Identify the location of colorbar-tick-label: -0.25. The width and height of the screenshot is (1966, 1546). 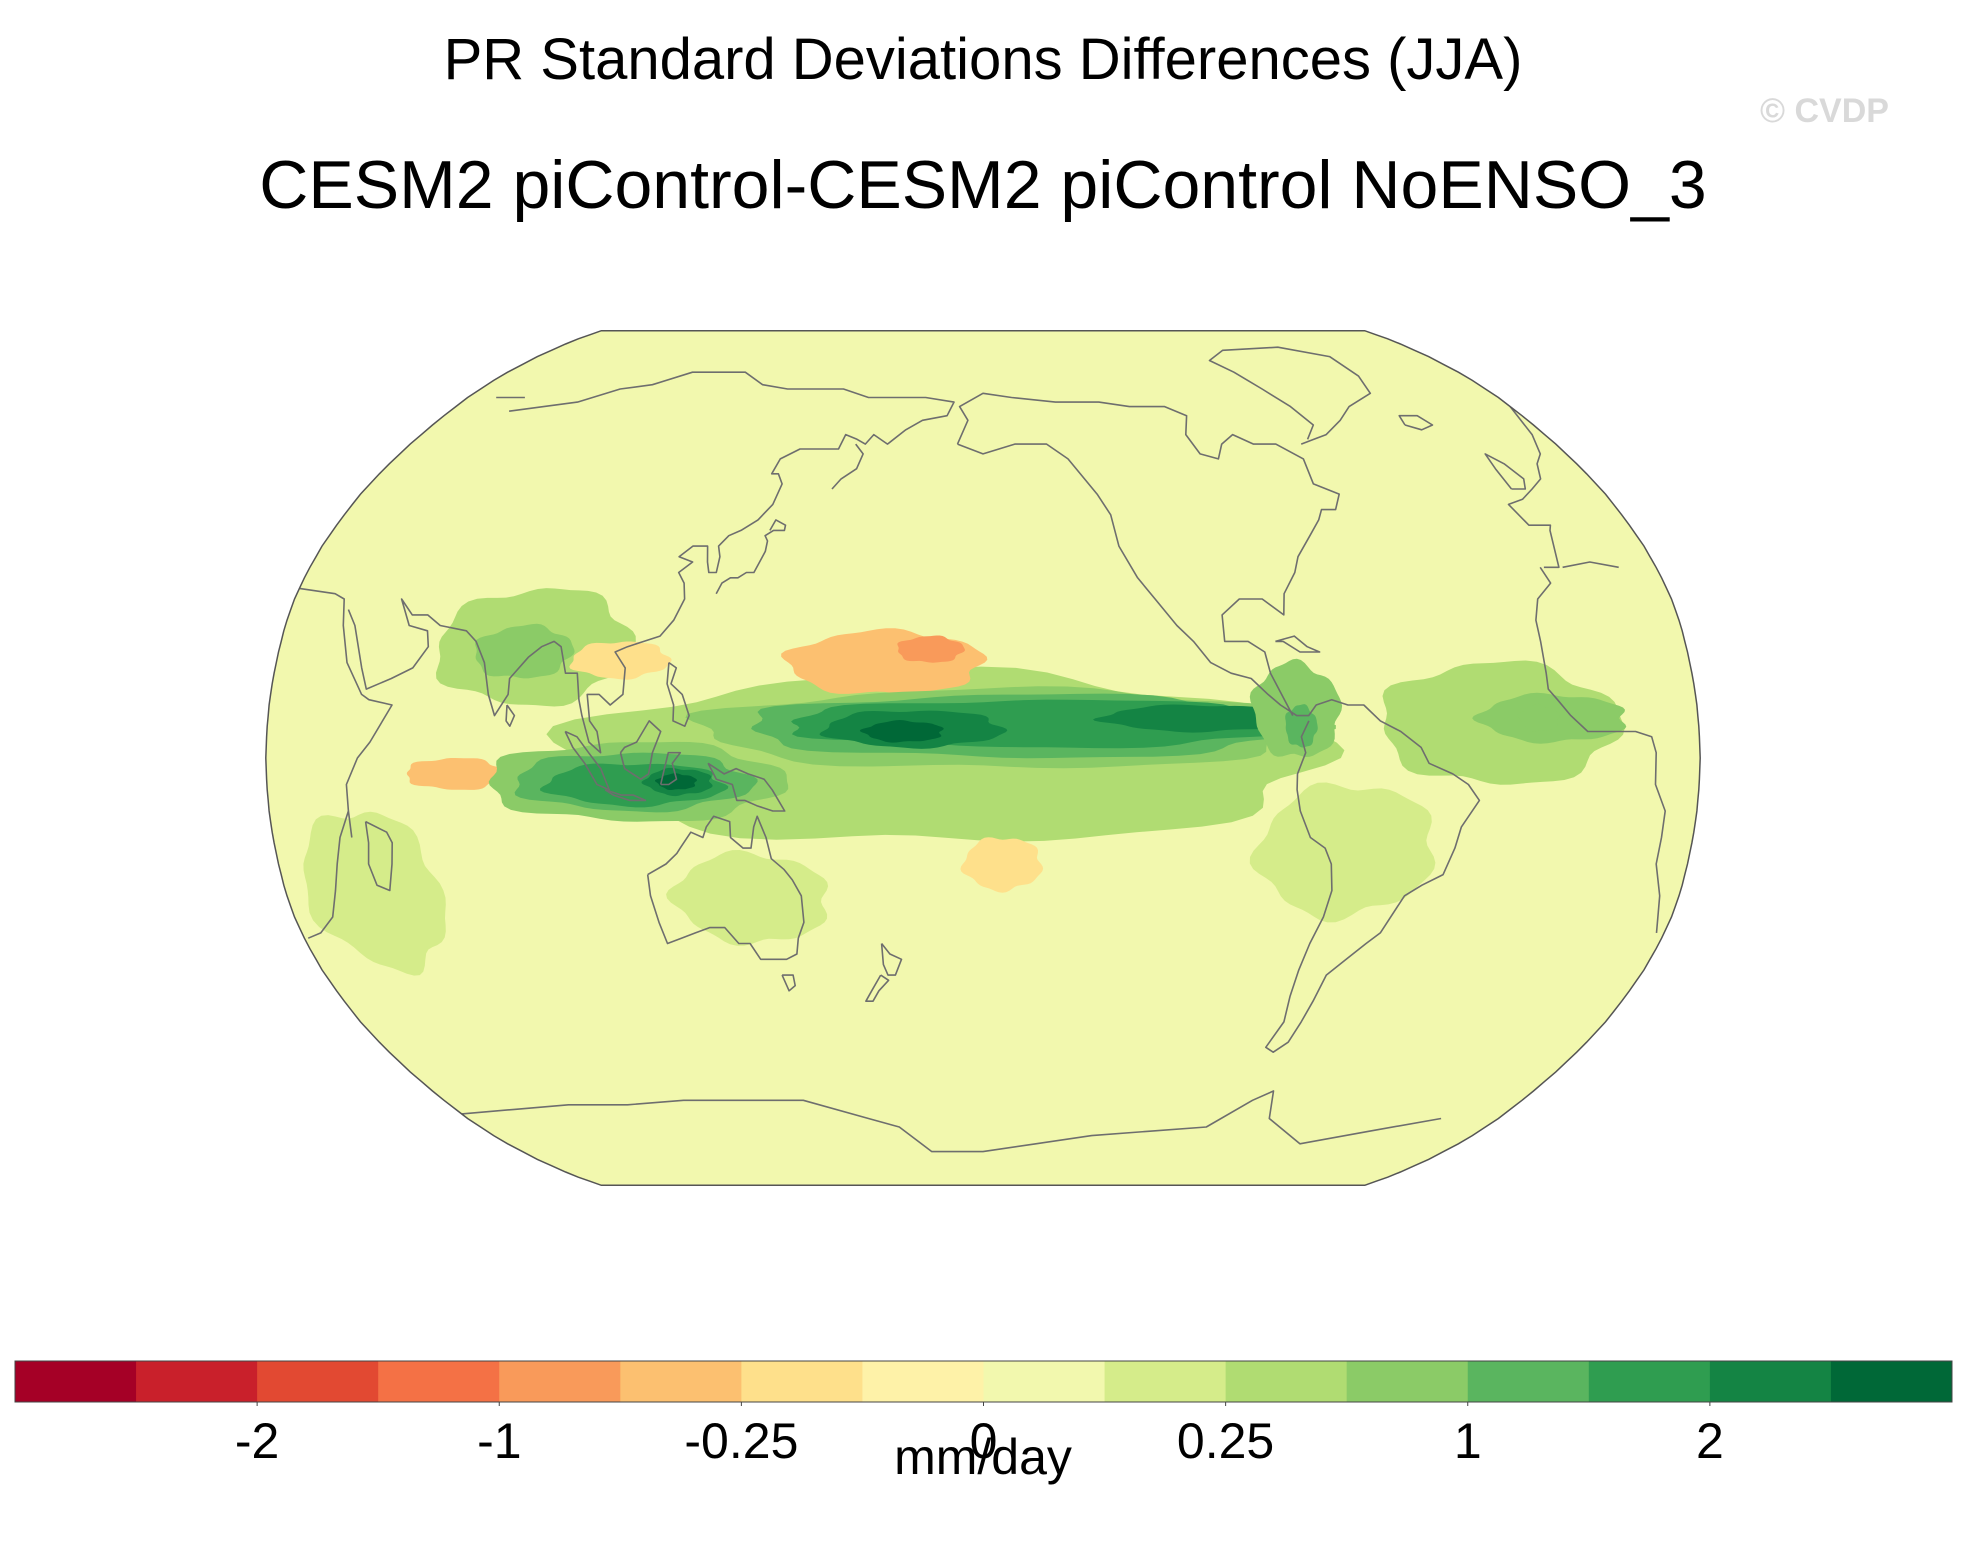
(741, 1441).